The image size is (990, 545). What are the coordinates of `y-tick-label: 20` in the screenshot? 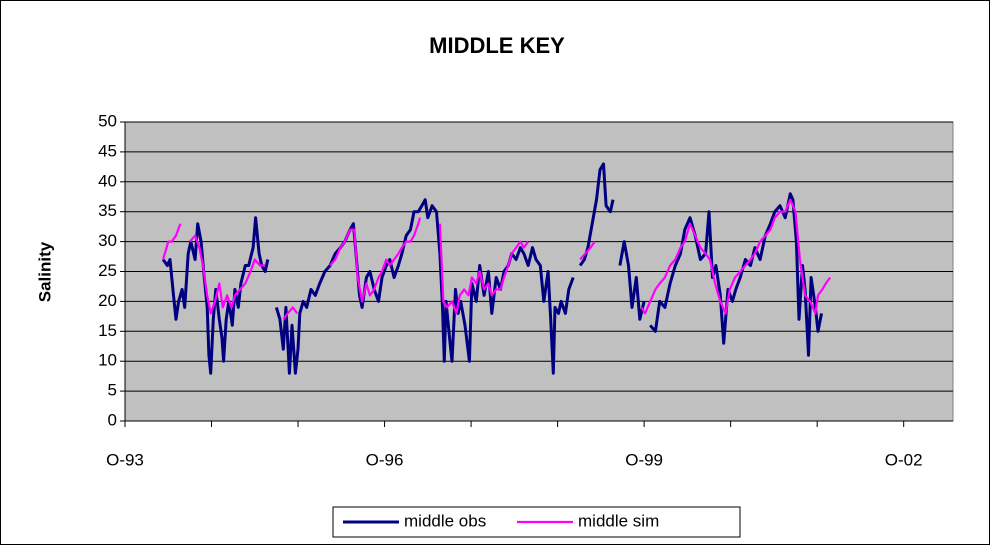 It's located at (107, 300).